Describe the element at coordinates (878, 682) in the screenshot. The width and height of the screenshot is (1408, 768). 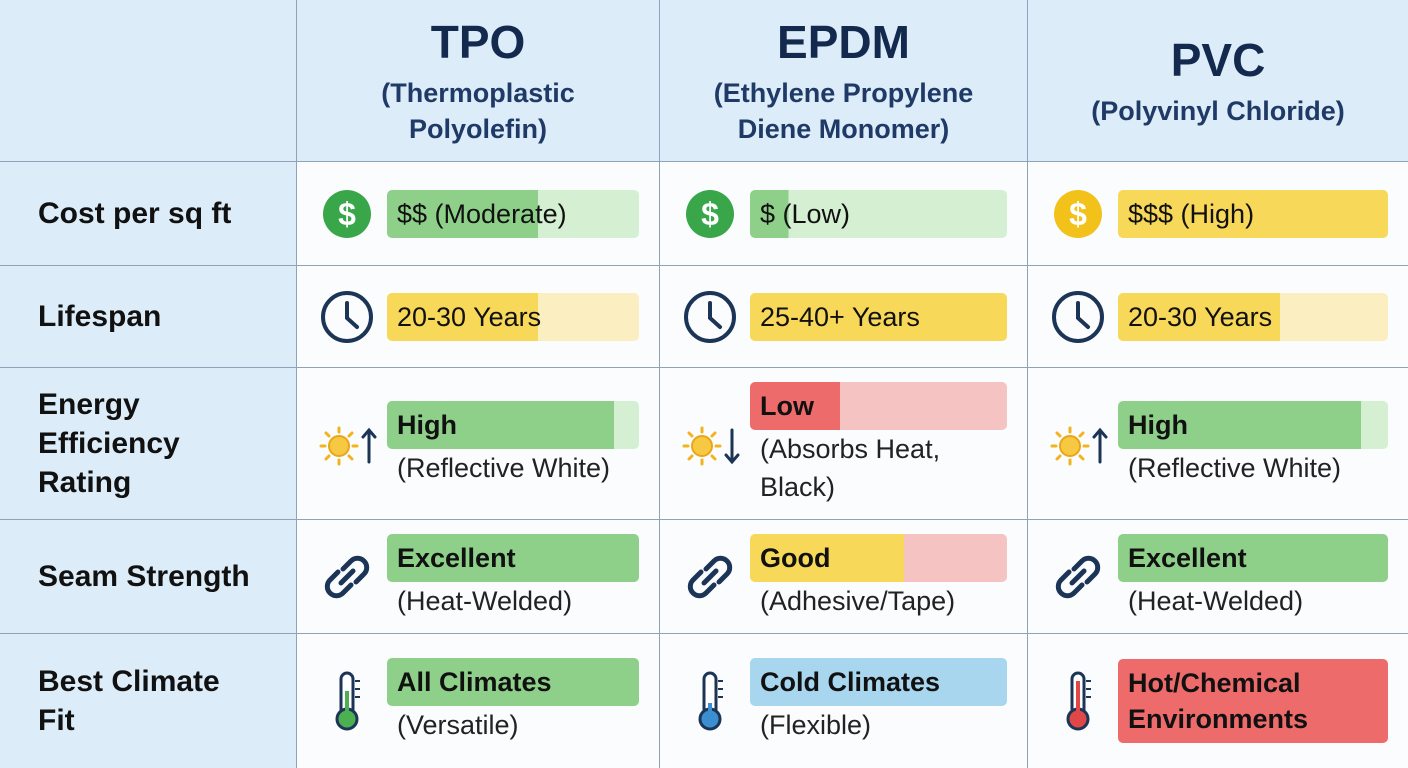
I see `rating-bar: Cold Climates` at that location.